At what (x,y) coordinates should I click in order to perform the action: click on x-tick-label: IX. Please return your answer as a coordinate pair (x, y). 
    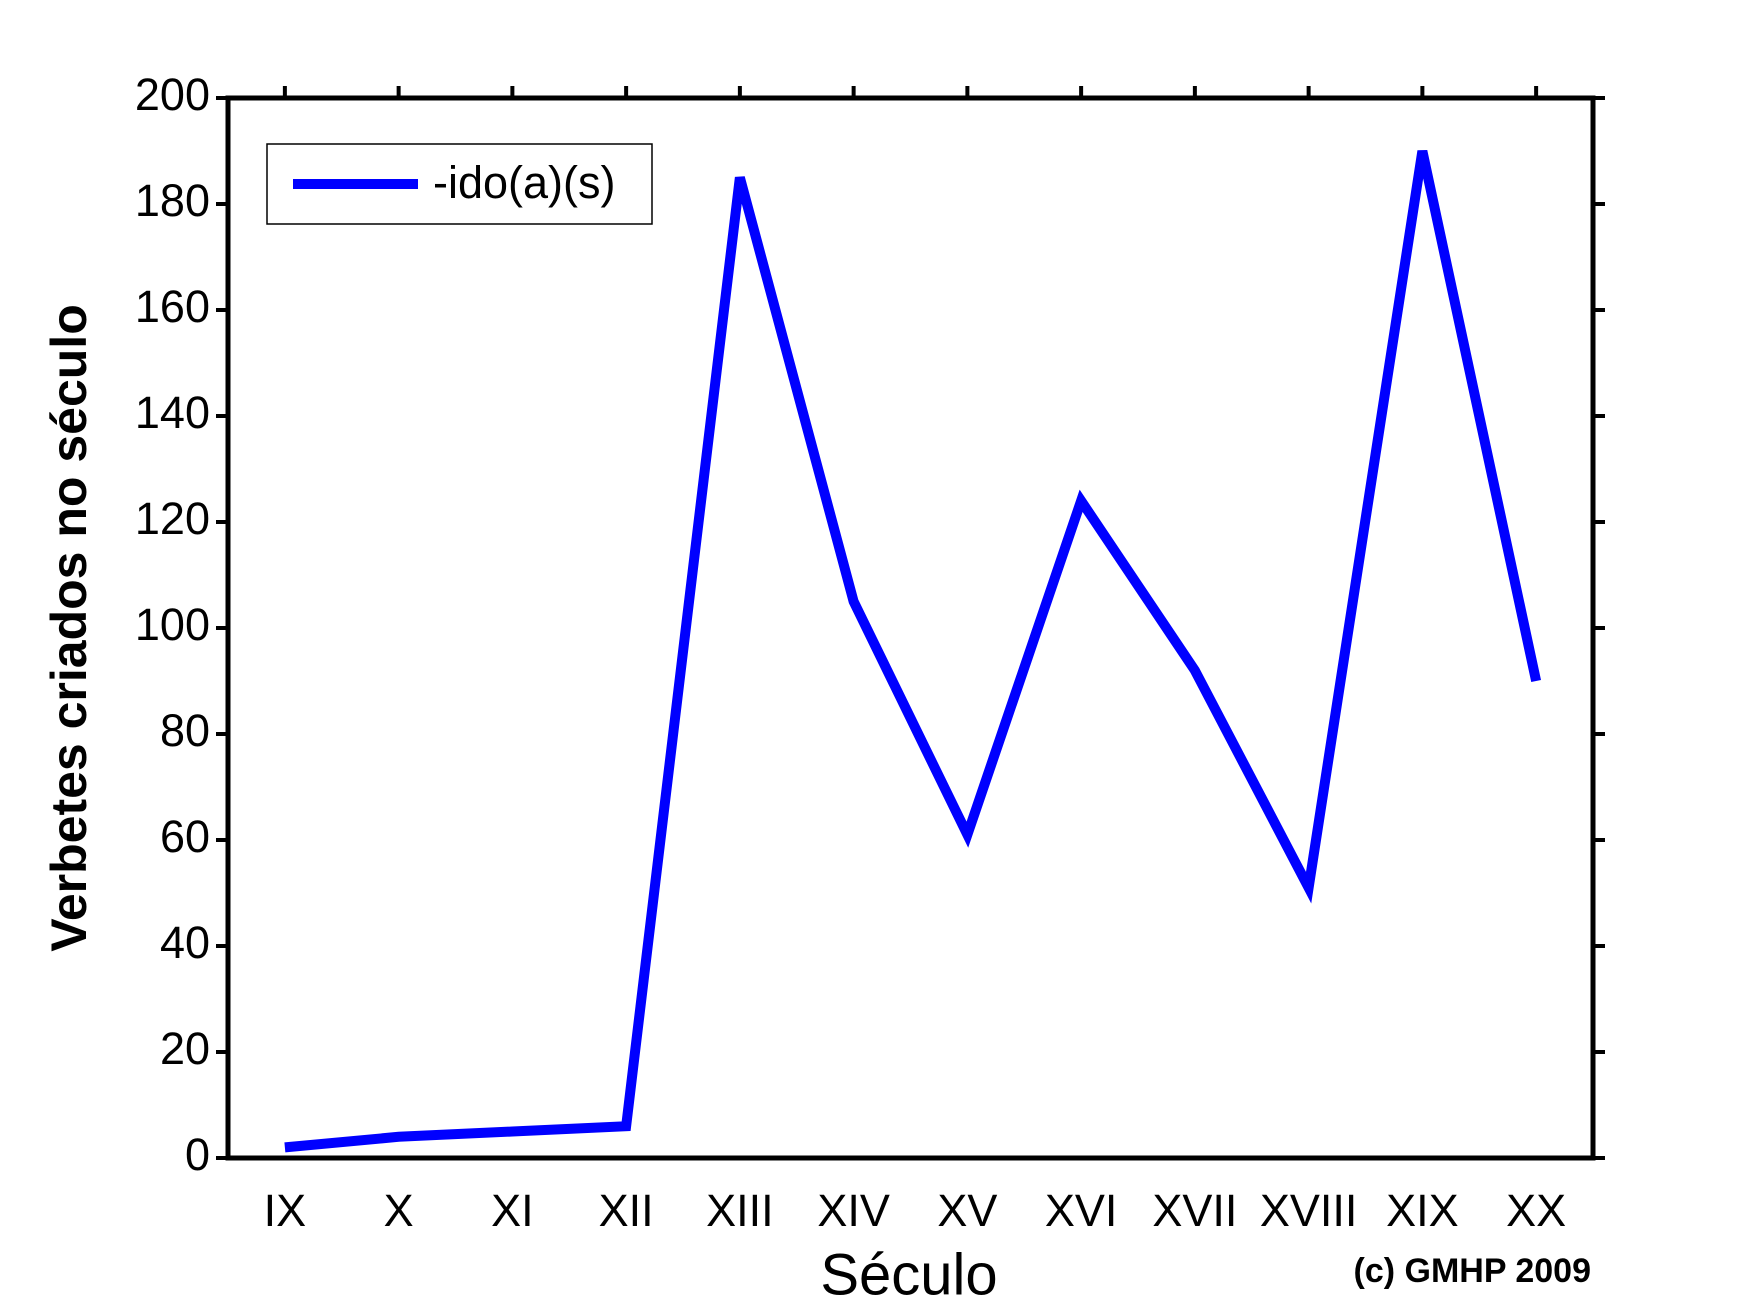
    Looking at the image, I should click on (285, 1210).